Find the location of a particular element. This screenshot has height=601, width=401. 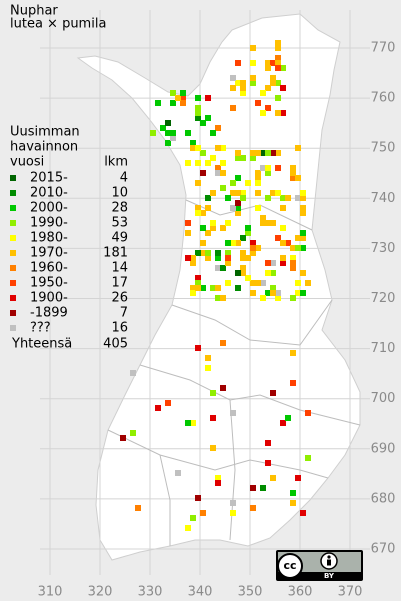

legend-total-label: Yhteensä is located at coordinates (41, 344).